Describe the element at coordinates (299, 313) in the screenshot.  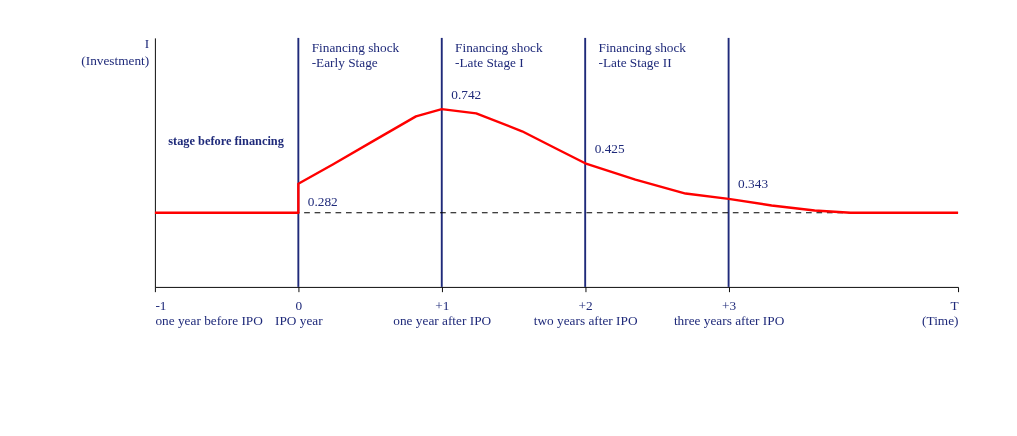
I see `x-tick-label: 0 IPO year` at that location.